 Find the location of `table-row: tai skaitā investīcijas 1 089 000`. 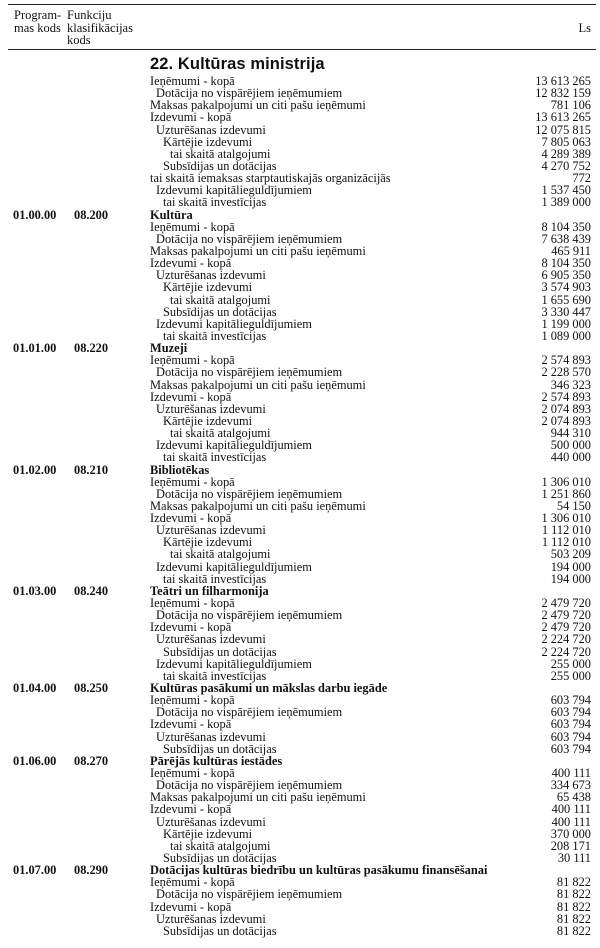

table-row: tai skaitā investīcijas 1 089 000 is located at coordinates (300, 335).